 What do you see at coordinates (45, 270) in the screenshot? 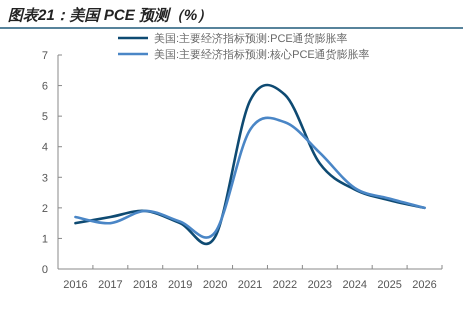
I see `y-tick-label: 0` at bounding box center [45, 270].